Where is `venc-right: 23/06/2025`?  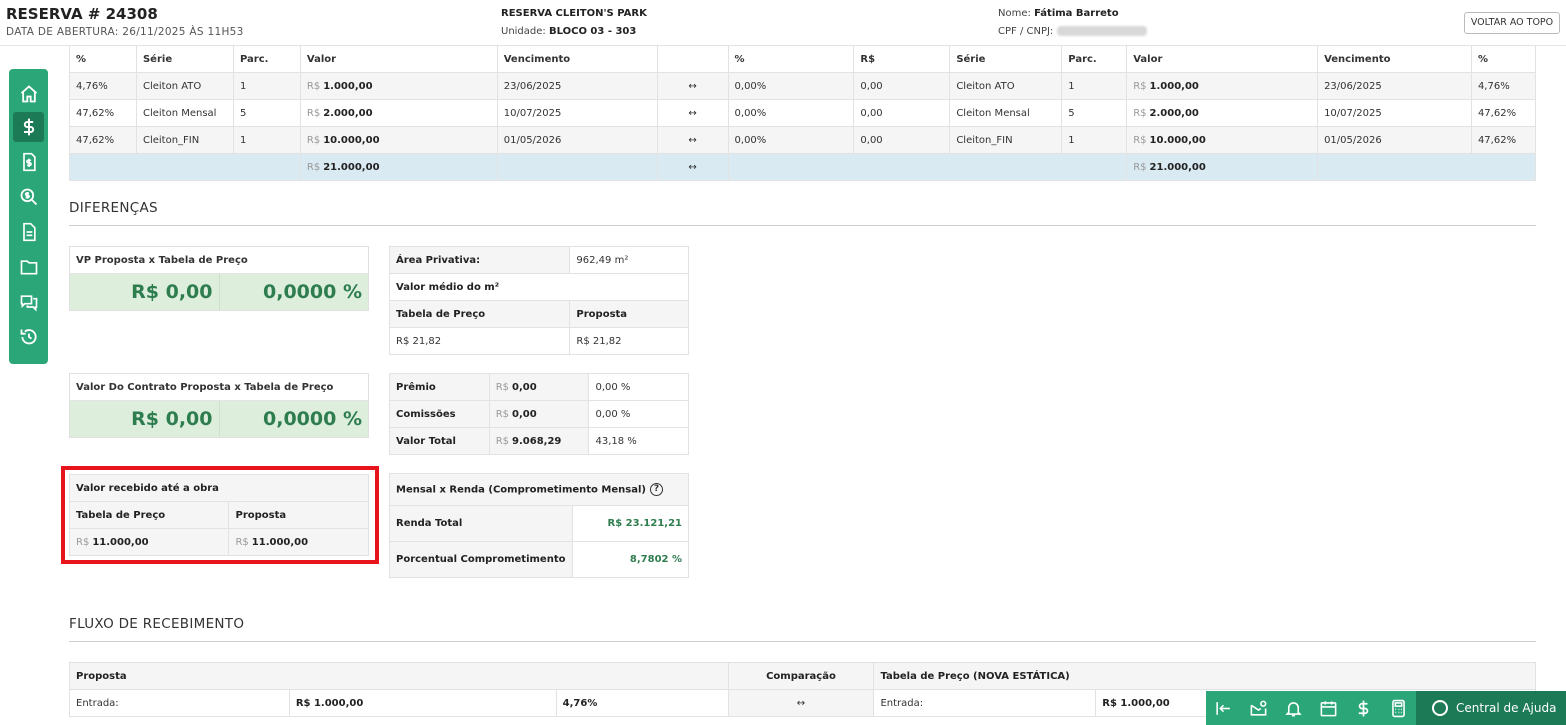
venc-right: 23/06/2025 is located at coordinates (1394, 86).